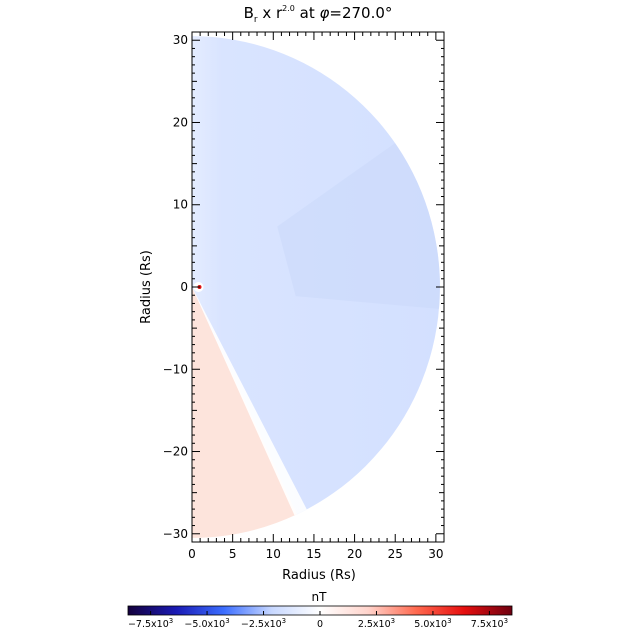 This screenshot has height=640, width=640. What do you see at coordinates (320, 624) in the screenshot?
I see `colorbar-tick-label: 0` at bounding box center [320, 624].